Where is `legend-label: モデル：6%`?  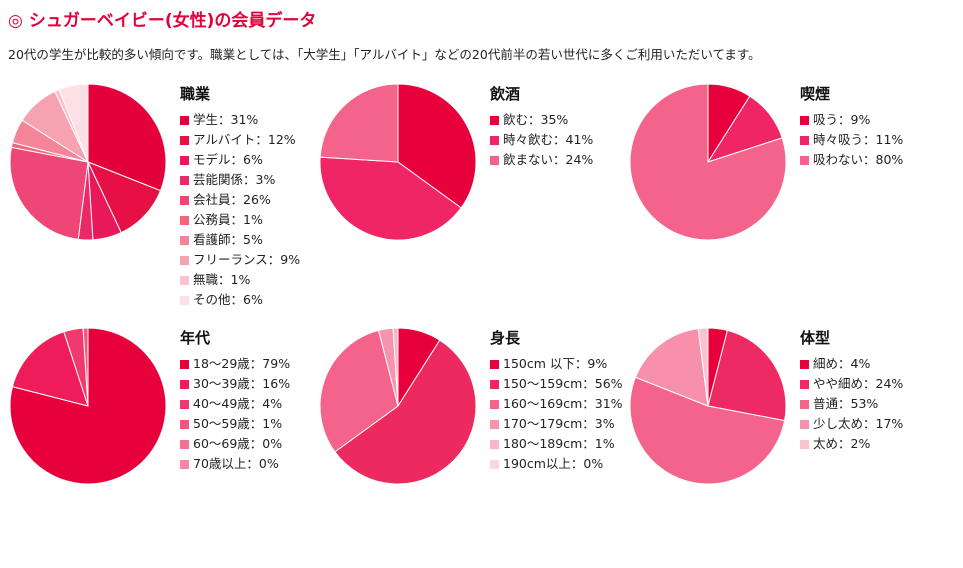
legend-label: モデル：6% is located at coordinates (228, 159).